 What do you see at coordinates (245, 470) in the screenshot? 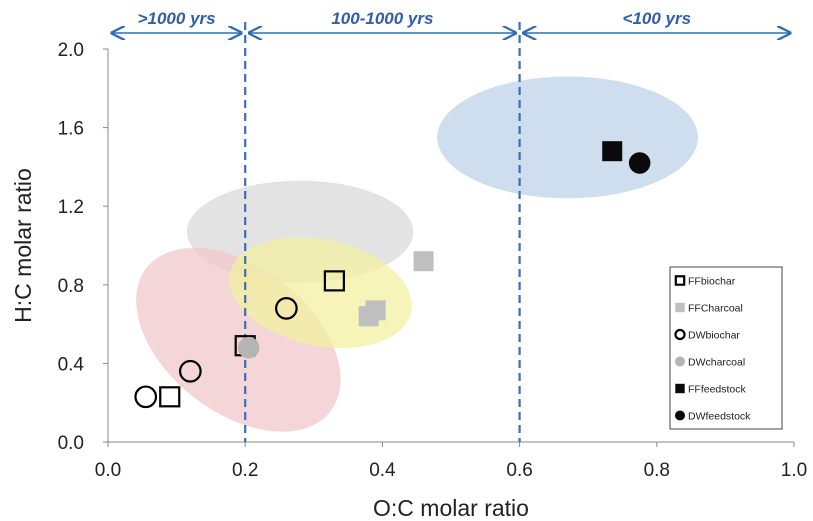
I see `x-tick-label: 0.2` at bounding box center [245, 470].